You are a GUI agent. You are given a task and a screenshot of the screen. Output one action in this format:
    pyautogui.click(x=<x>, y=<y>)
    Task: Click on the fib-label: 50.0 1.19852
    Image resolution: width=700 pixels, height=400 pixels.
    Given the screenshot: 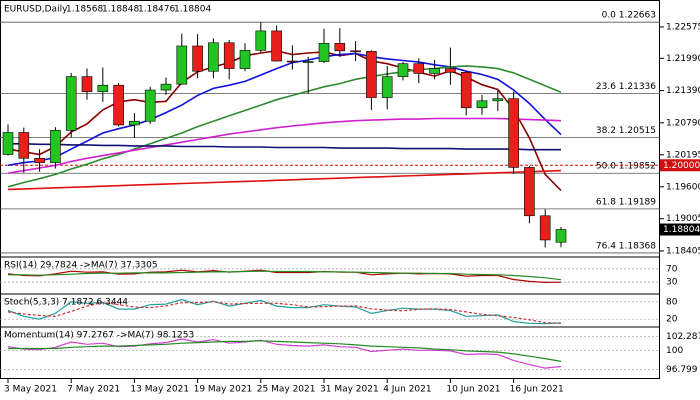 What is the action you would take?
    pyautogui.click(x=626, y=167)
    